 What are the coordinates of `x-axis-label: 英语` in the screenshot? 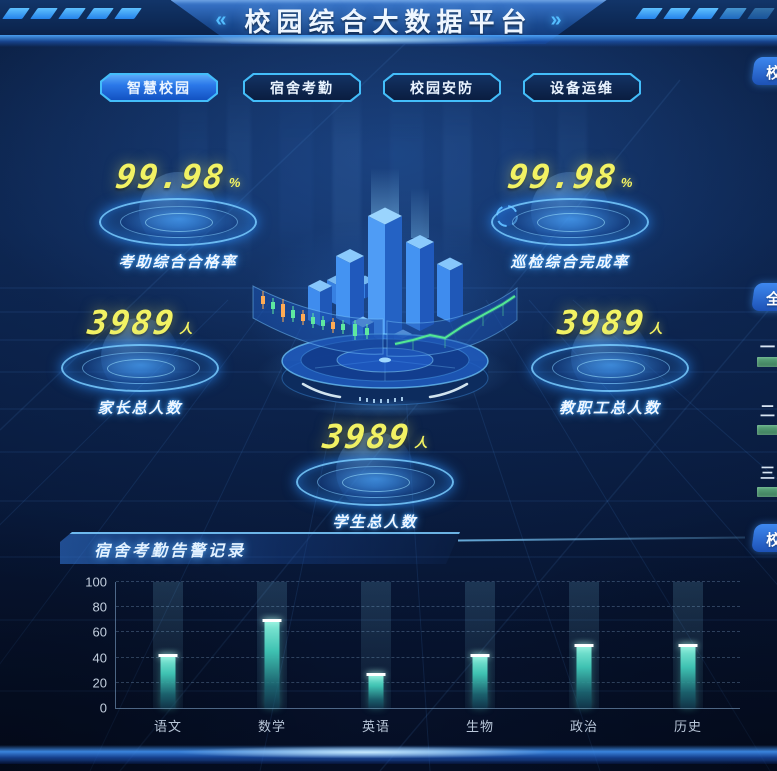 It's located at (375, 726).